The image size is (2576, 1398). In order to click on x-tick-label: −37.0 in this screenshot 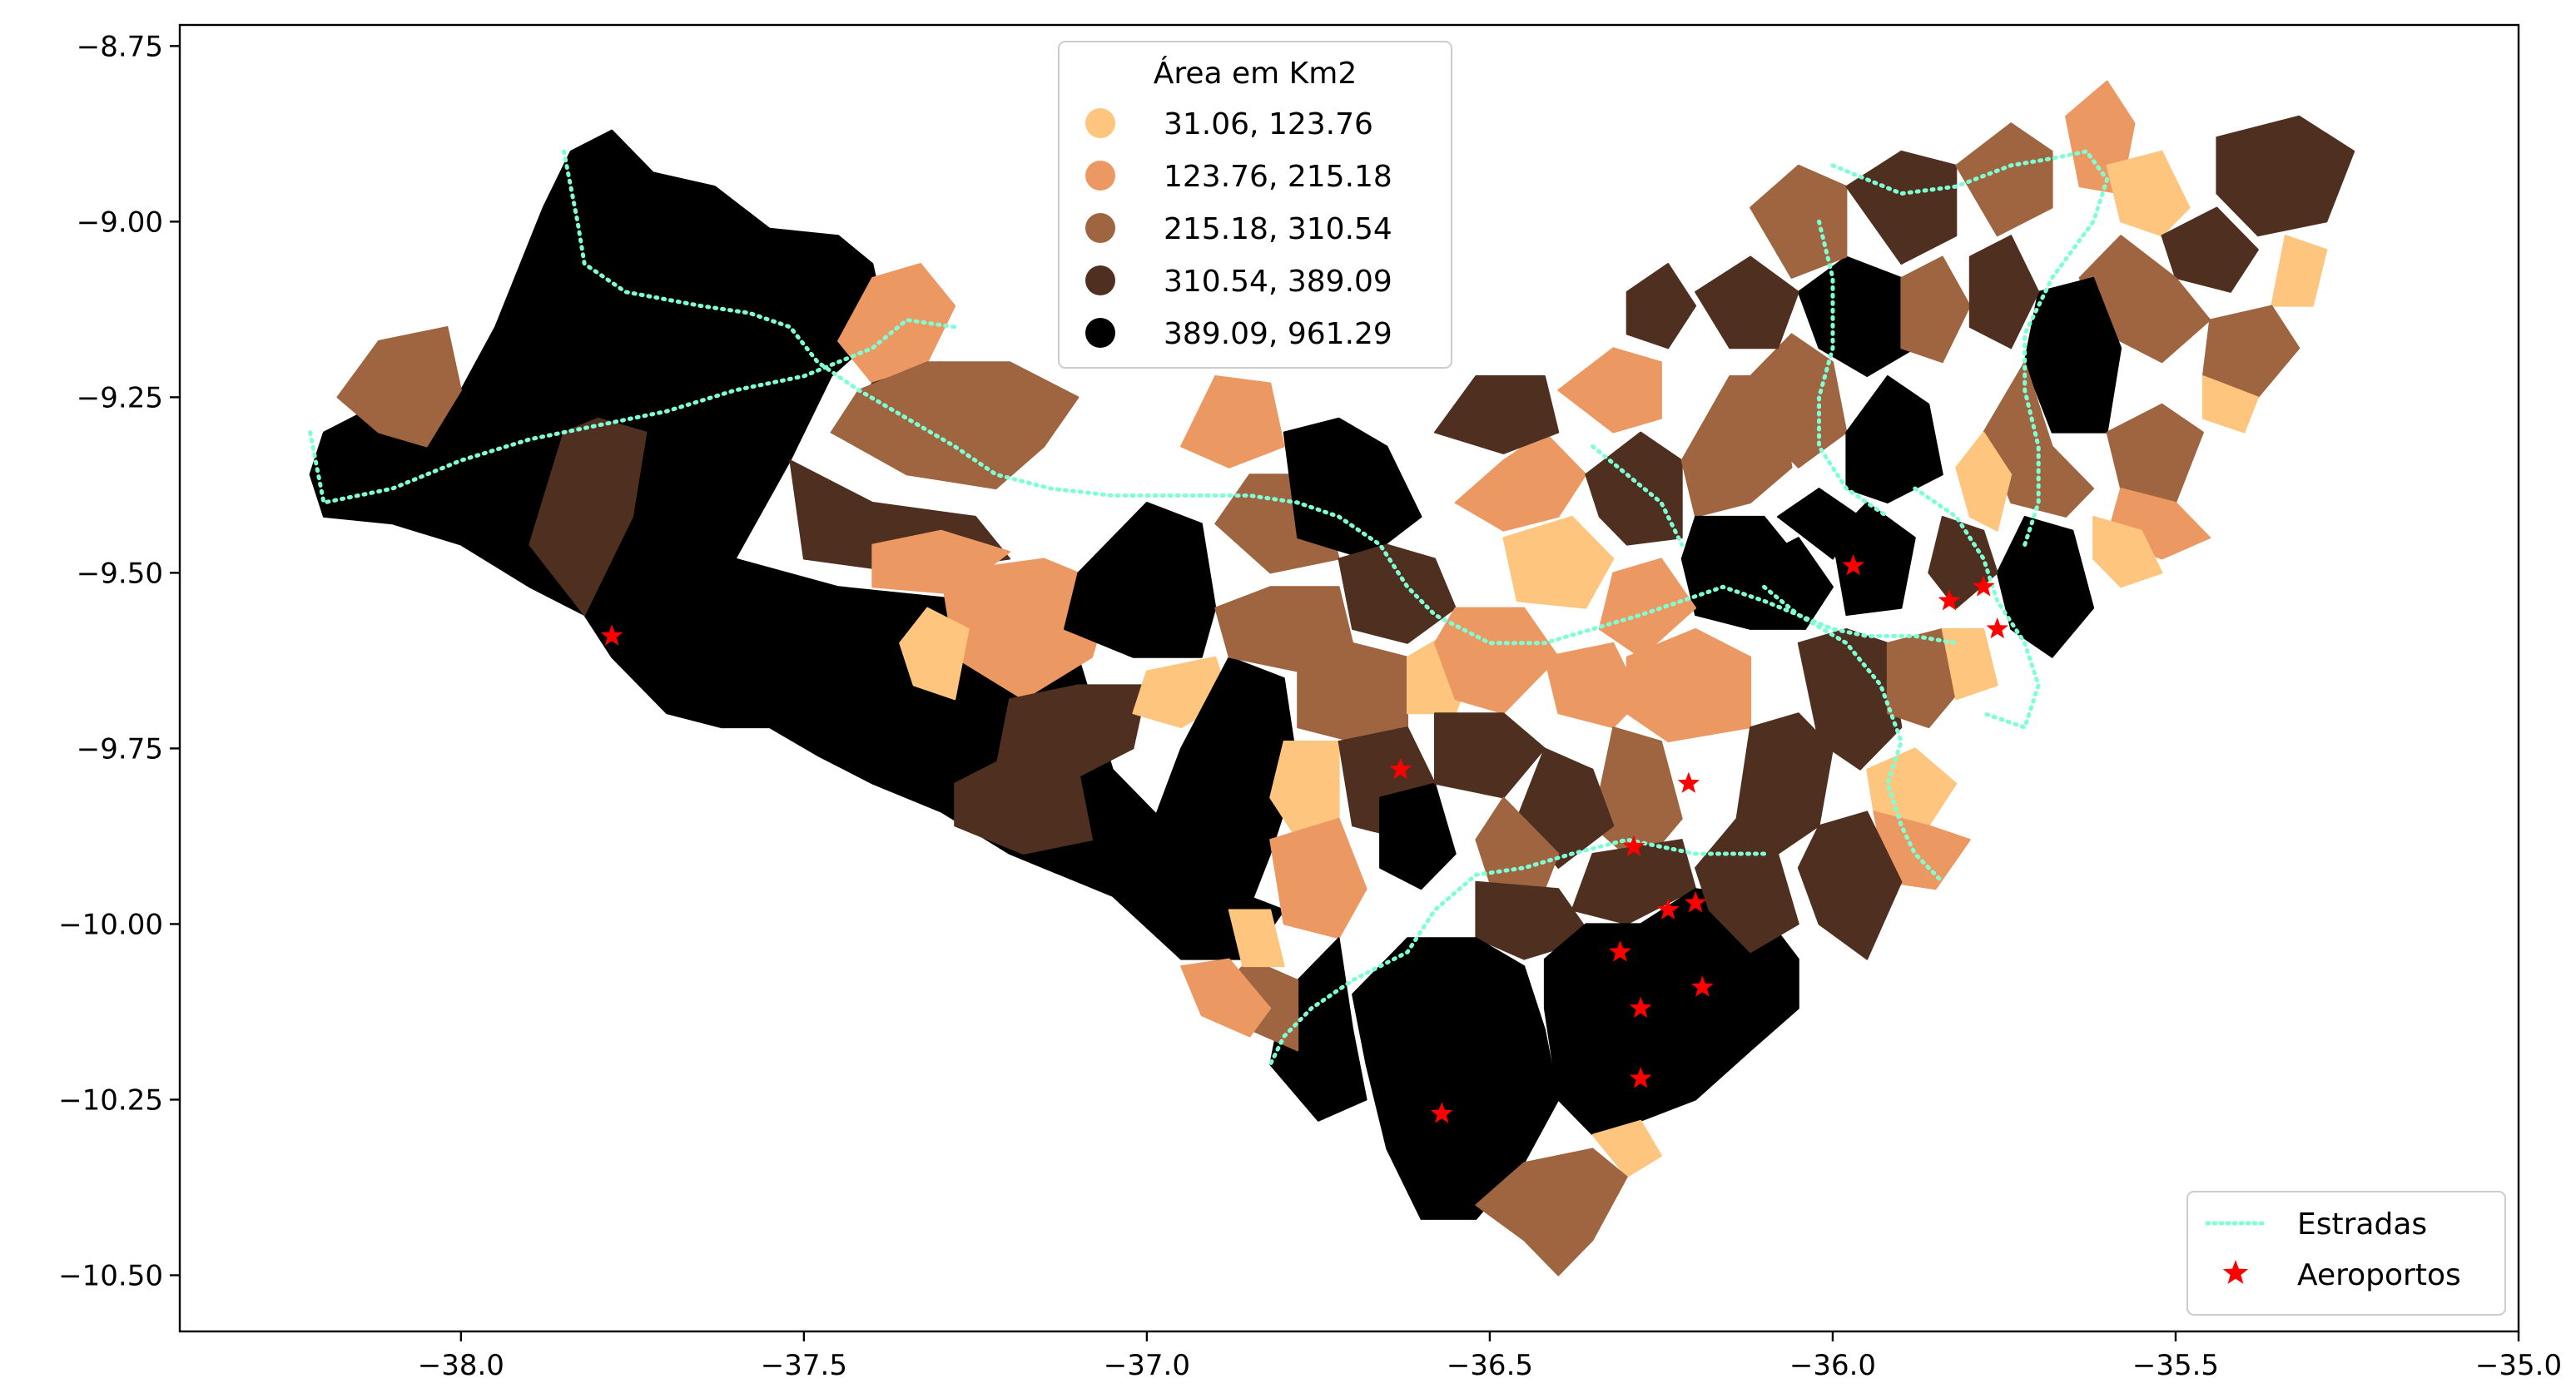, I will do `click(1147, 1365)`.